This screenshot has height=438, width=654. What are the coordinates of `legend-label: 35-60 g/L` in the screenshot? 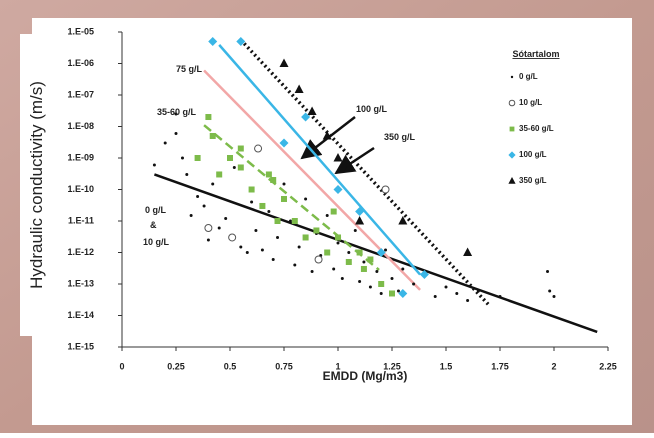 It's located at (536, 128).